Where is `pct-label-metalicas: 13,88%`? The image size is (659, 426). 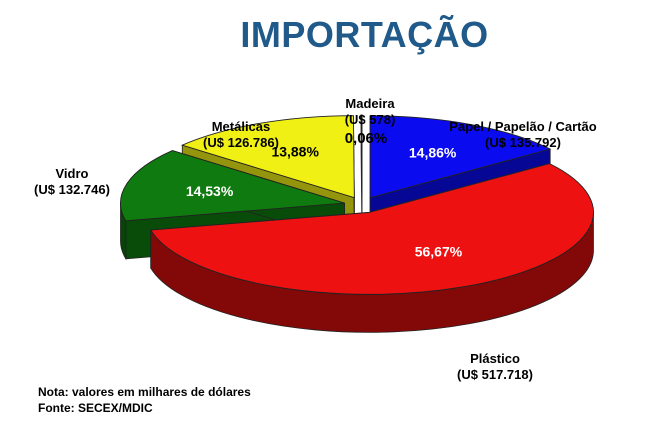
pct-label-metalicas: 13,88% is located at coordinates (295, 152).